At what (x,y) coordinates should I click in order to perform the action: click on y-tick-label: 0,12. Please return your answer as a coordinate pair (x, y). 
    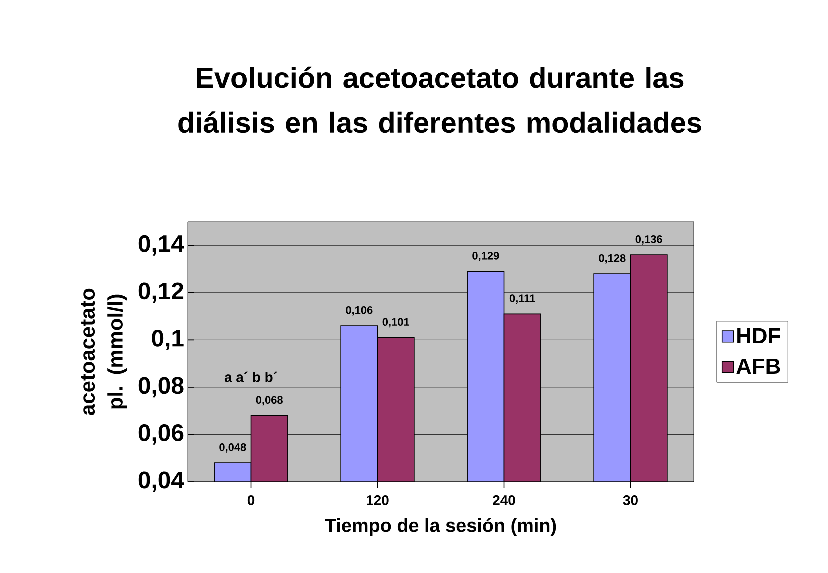
    Looking at the image, I should click on (161, 293).